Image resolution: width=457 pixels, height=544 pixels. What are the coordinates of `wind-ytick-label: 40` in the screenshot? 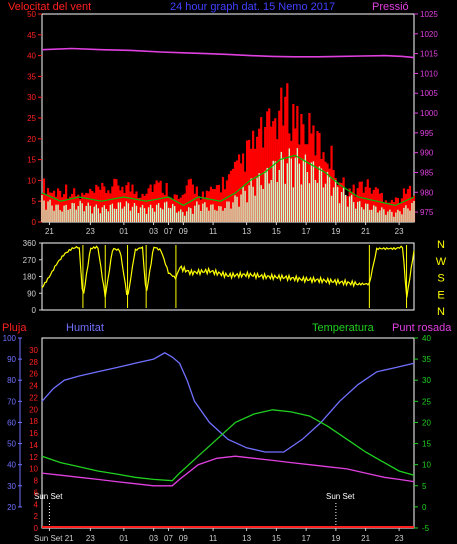 It's located at (31, 56).